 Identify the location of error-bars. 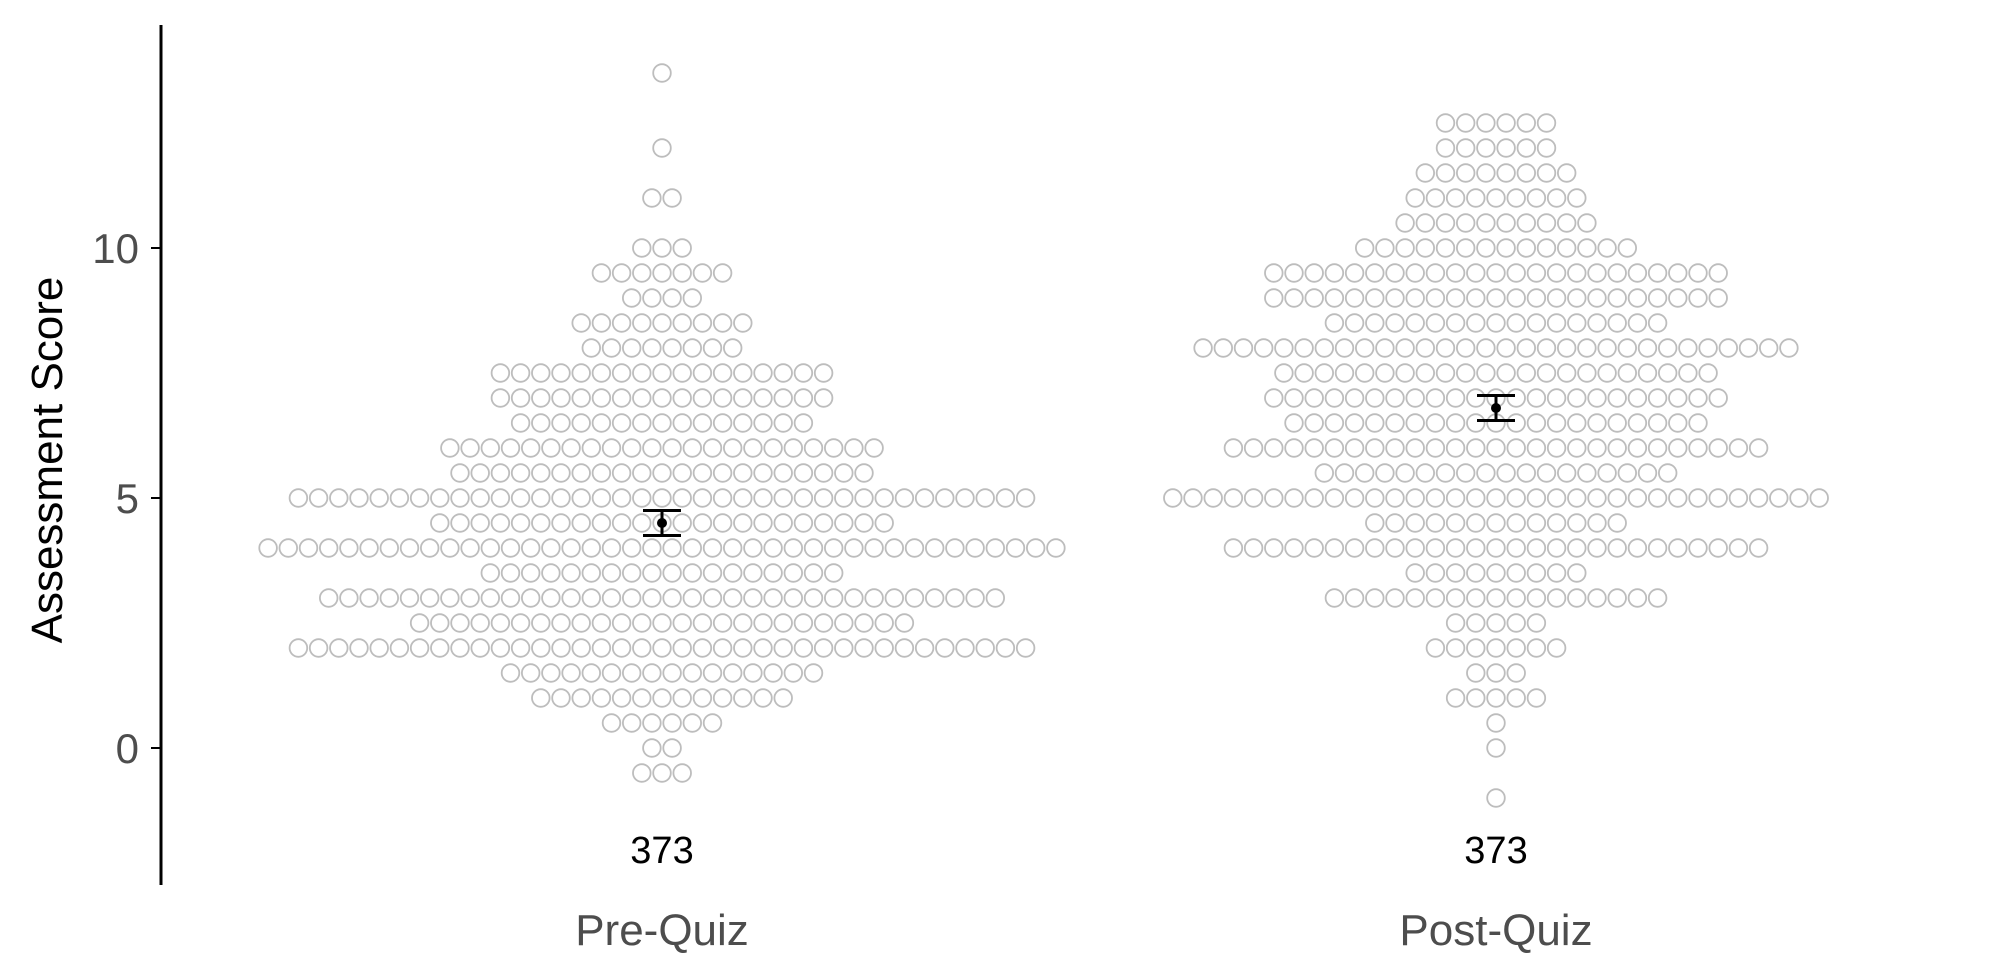
(1079, 465).